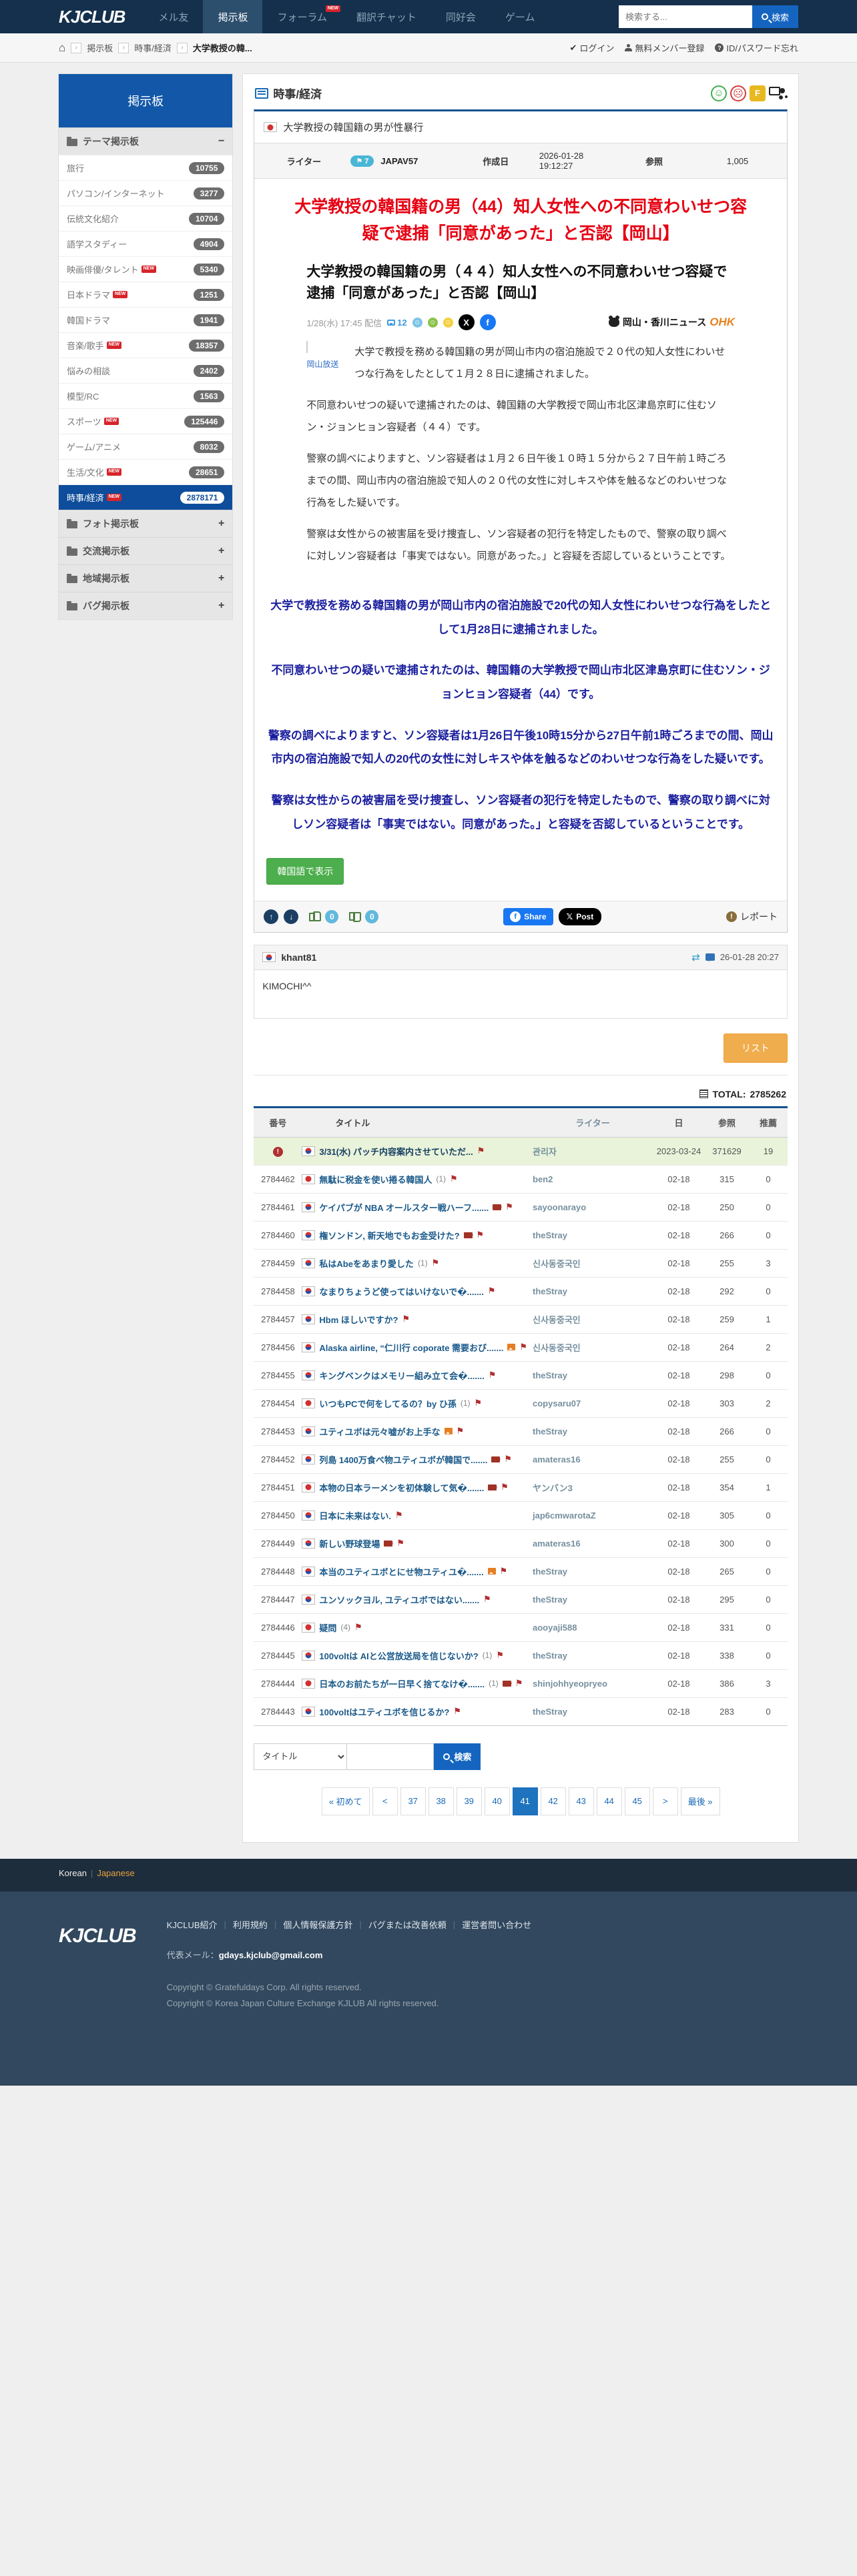 The width and height of the screenshot is (857, 2576). I want to click on footer-link-運営者問い合わせ: 運営者問い合わせ, so click(497, 1924).